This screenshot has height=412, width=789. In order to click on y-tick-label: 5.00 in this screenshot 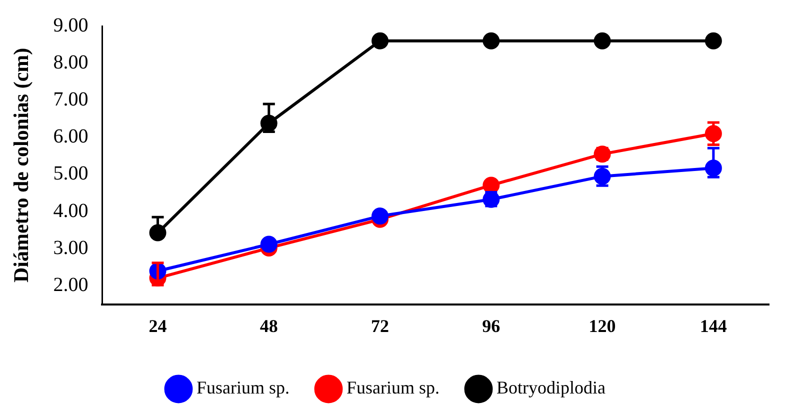, I will do `click(70, 173)`.